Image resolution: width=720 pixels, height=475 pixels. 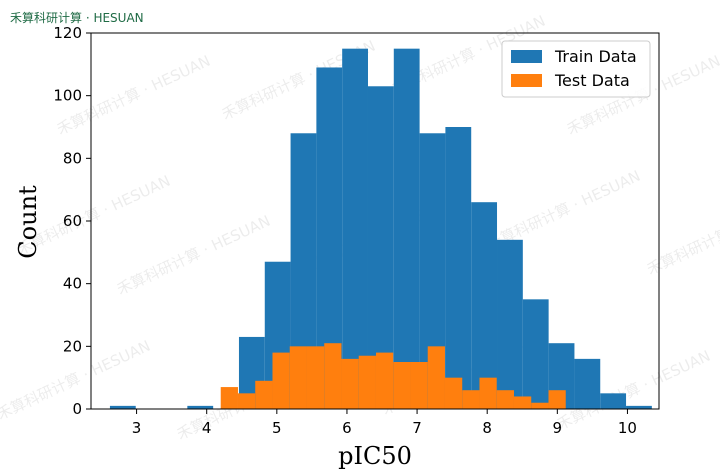 What do you see at coordinates (72, 221) in the screenshot?
I see `y-tick-label: 60` at bounding box center [72, 221].